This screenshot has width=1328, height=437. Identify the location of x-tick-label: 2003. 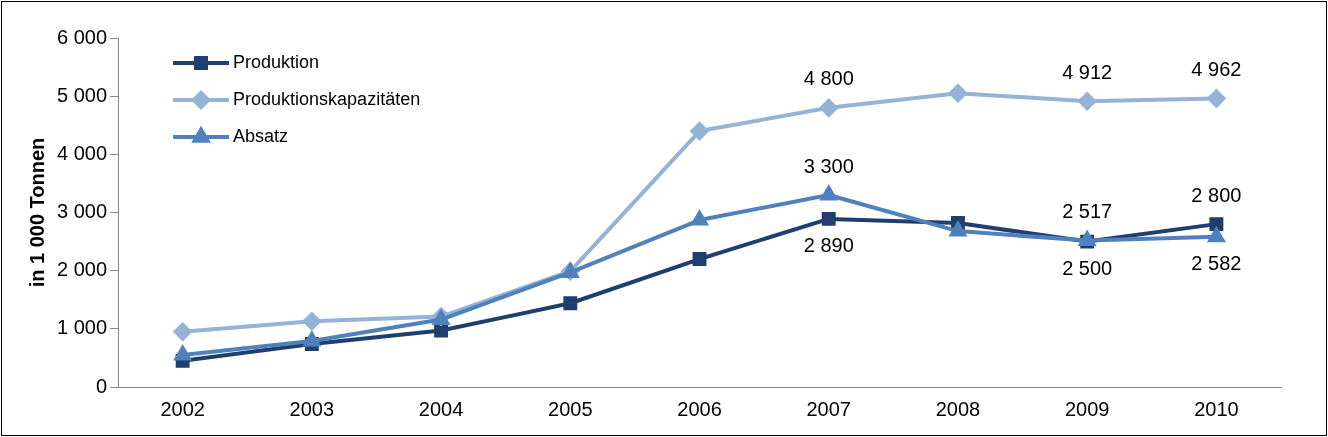
(312, 408).